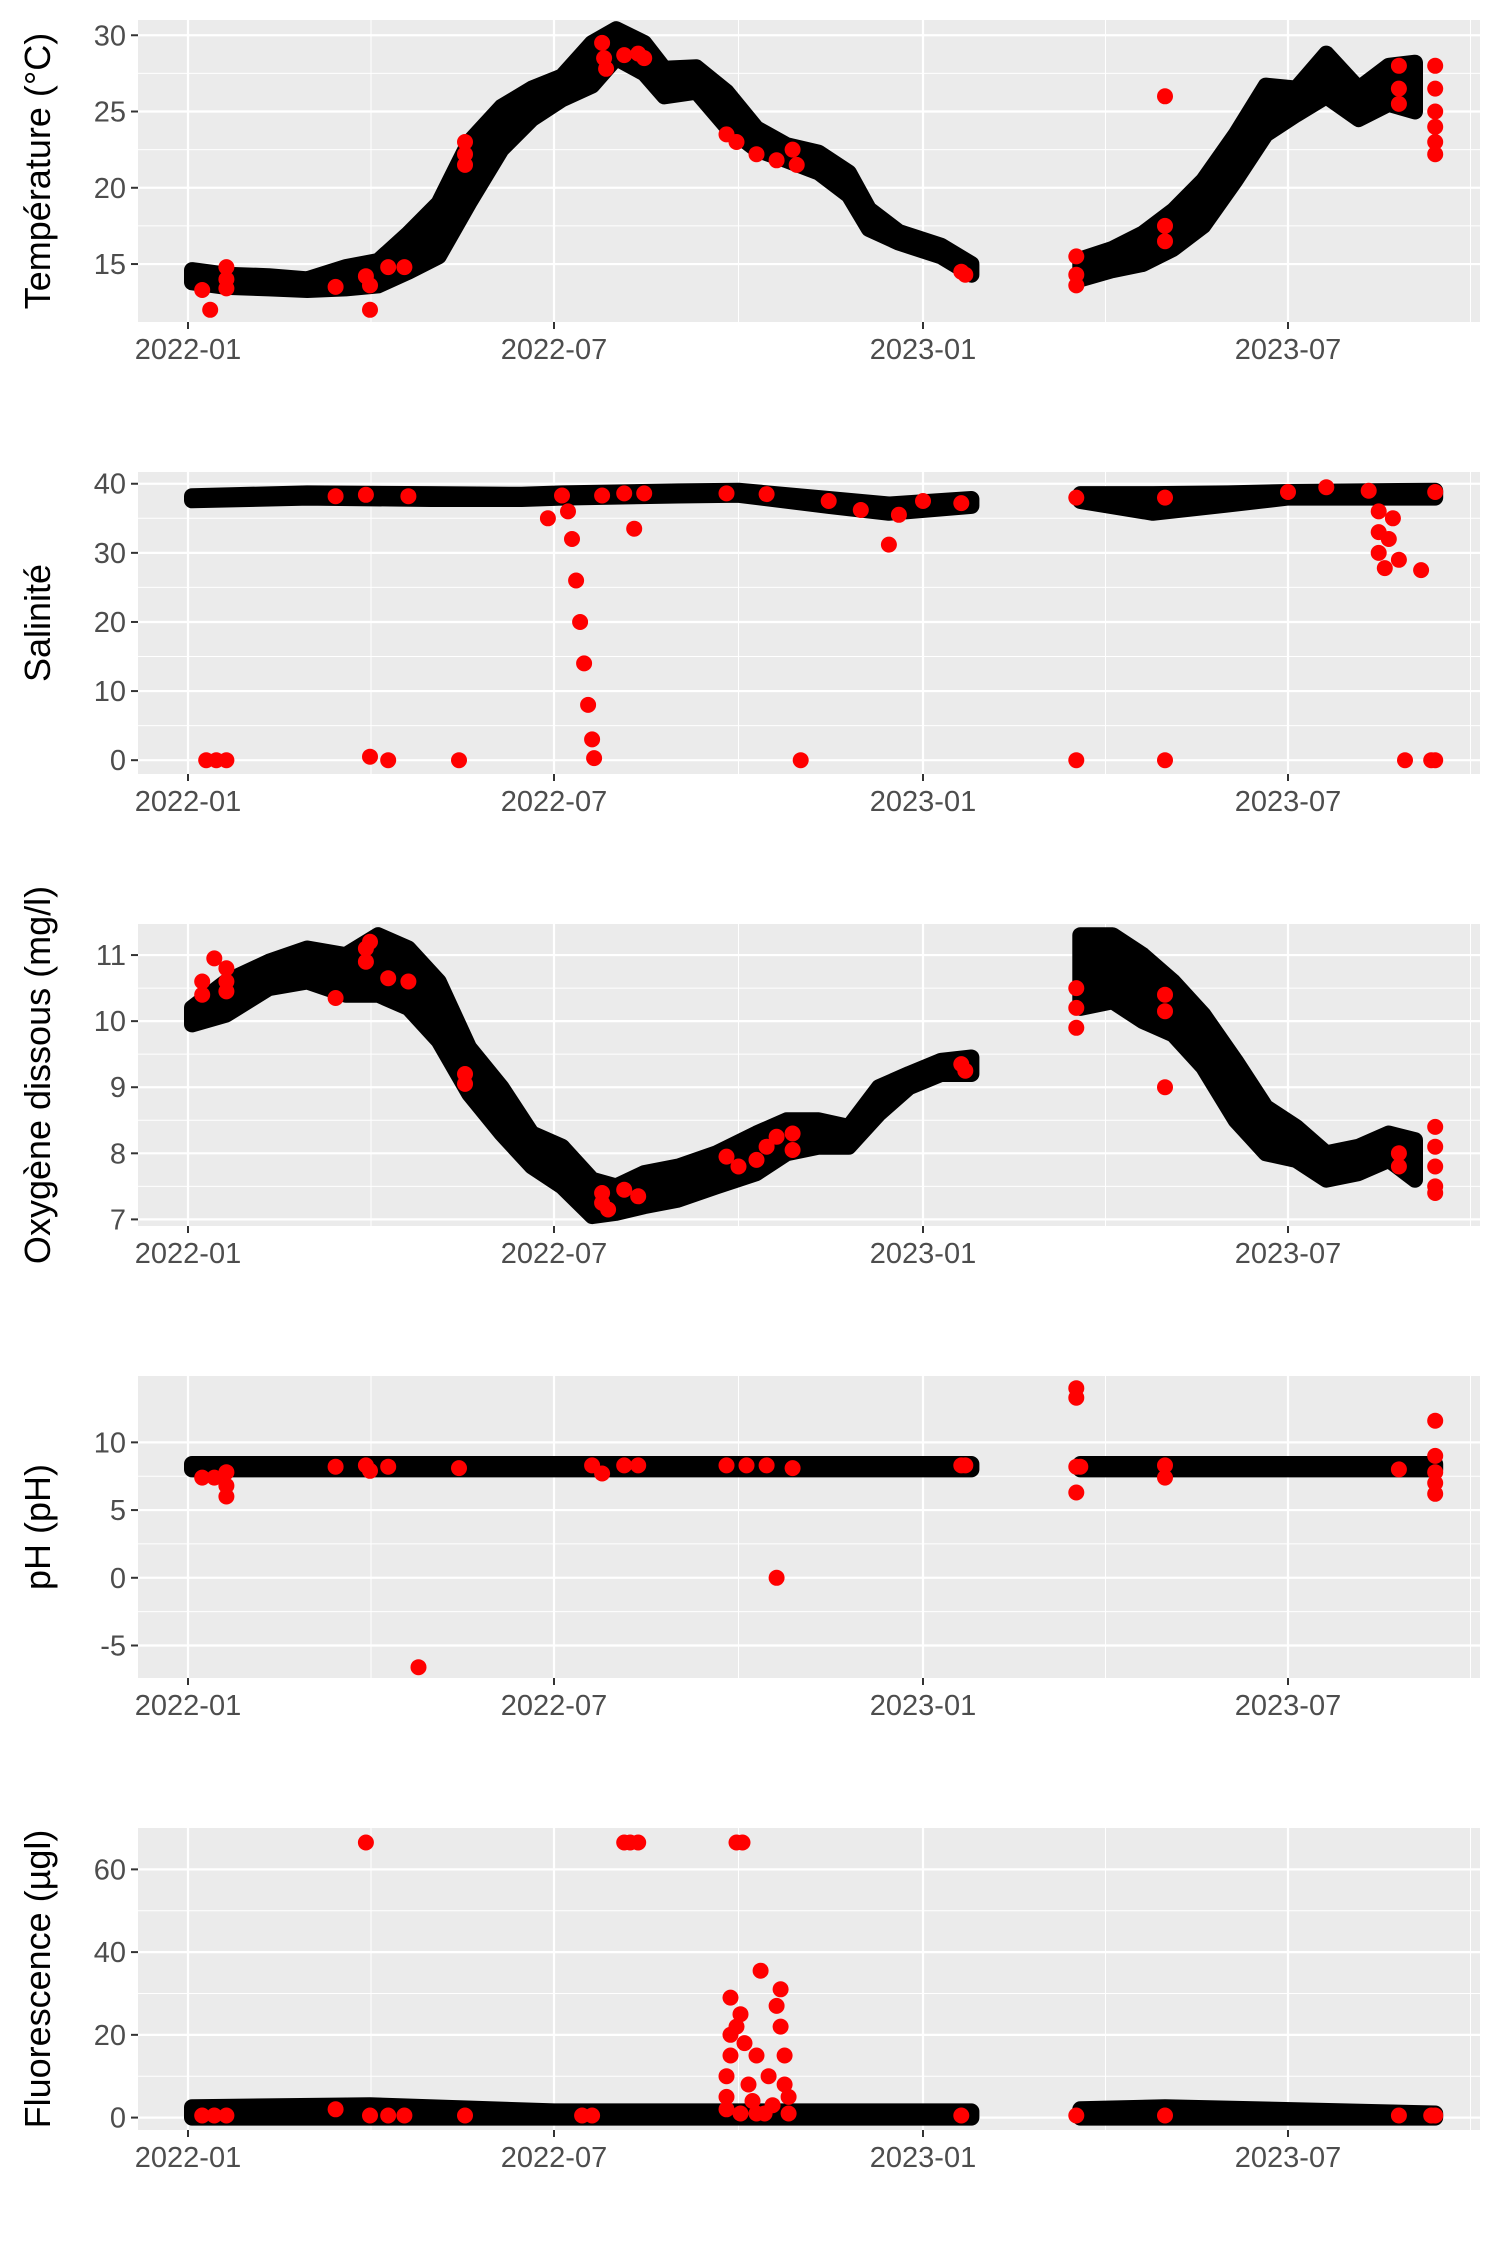 The image size is (1500, 2250). I want to click on y-tick-label: 7, so click(118, 1220).